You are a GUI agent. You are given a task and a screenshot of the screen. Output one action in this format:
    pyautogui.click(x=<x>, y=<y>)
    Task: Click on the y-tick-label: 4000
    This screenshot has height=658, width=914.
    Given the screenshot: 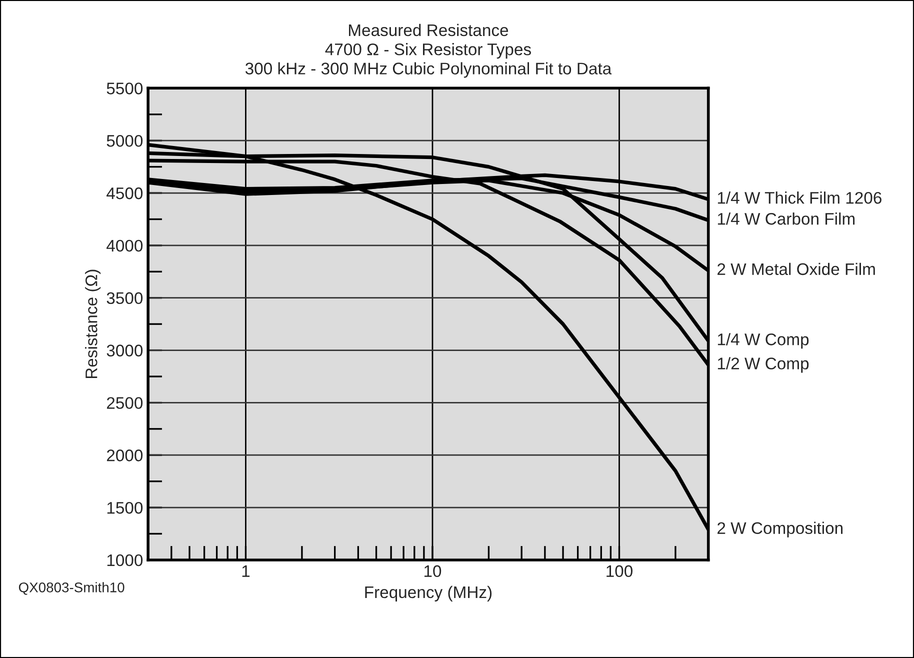 What is the action you would take?
    pyautogui.click(x=124, y=246)
    